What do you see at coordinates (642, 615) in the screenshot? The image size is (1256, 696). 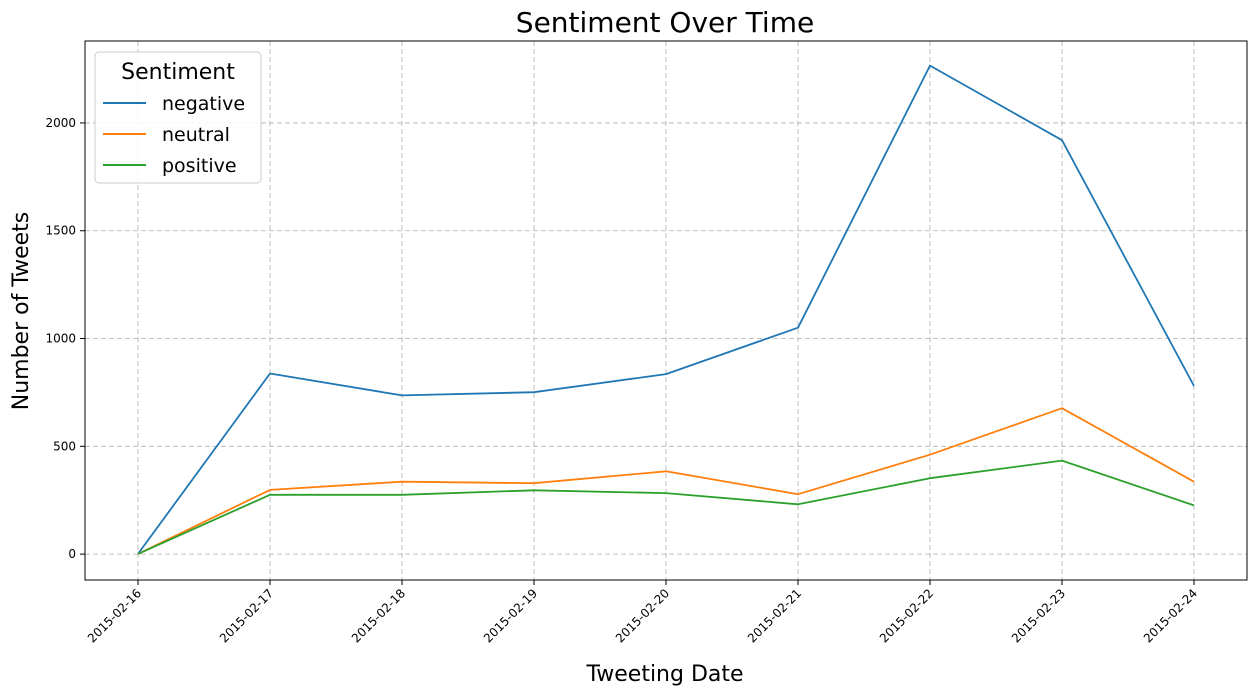 I see `x-tick-label: 2015-02-20` at bounding box center [642, 615].